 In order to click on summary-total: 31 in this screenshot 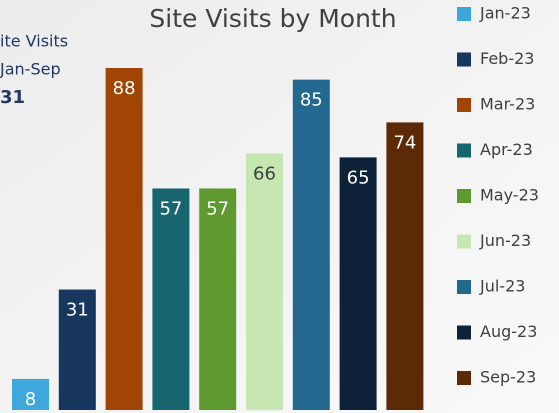, I will do `click(12, 97)`.